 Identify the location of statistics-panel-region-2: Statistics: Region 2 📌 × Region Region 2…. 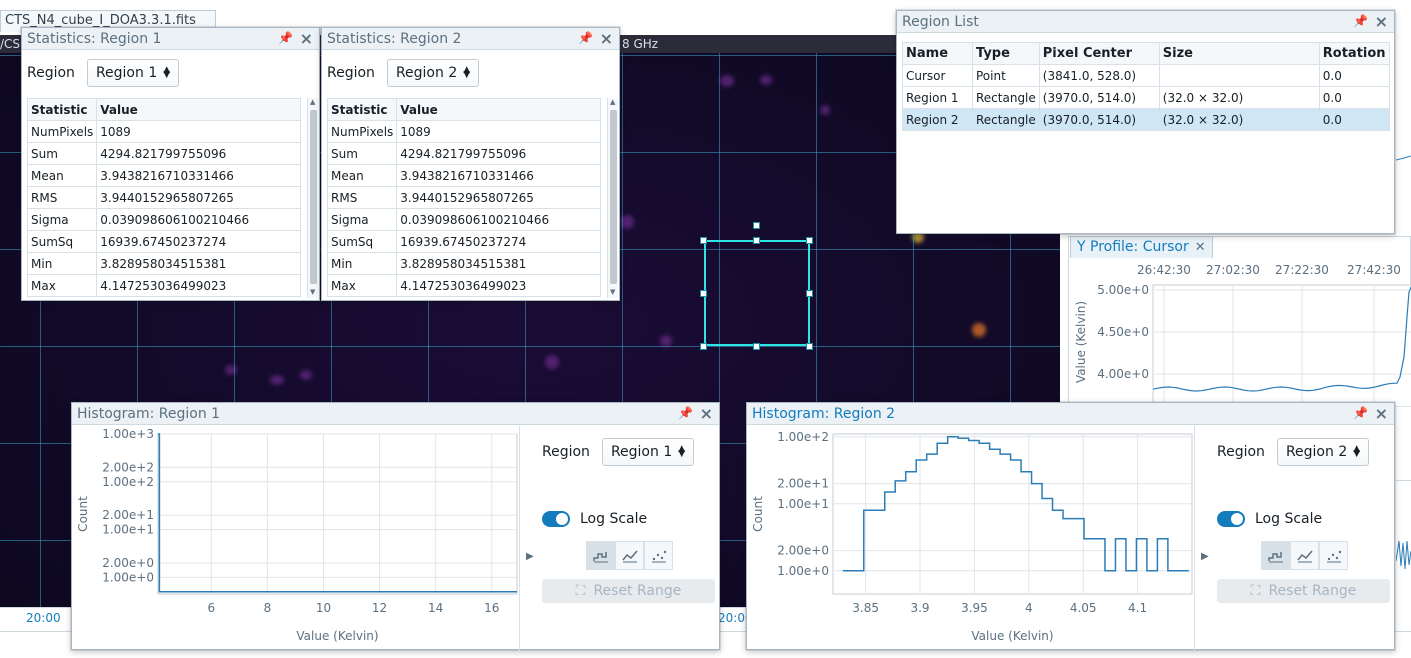
(470, 164).